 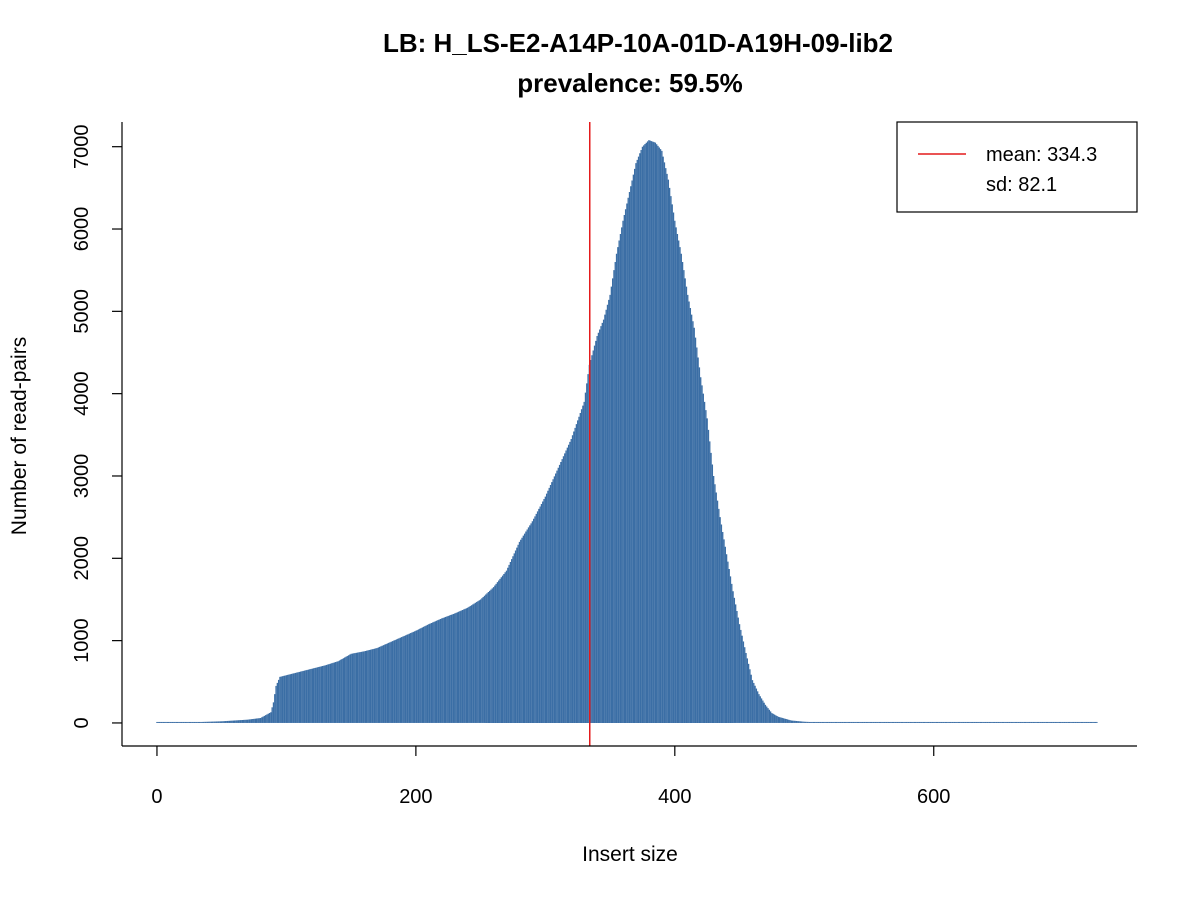 I want to click on legend: mean: 334.3 sd: 82.1, so click(x=1017, y=167).